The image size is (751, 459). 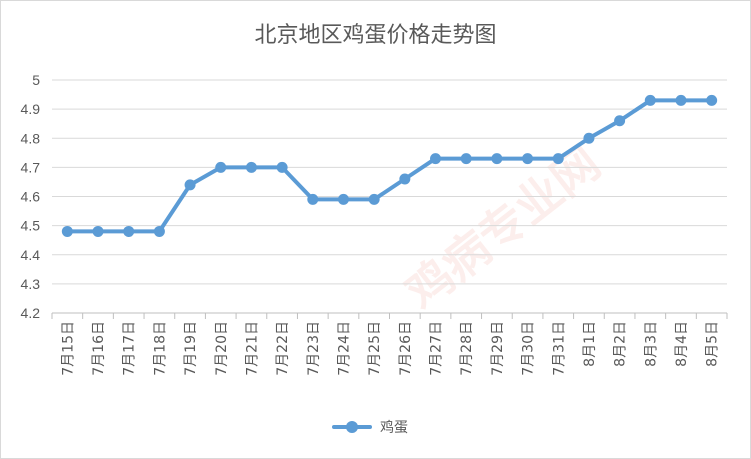 What do you see at coordinates (283, 348) in the screenshot?
I see `x-tick-label: 7月22日` at bounding box center [283, 348].